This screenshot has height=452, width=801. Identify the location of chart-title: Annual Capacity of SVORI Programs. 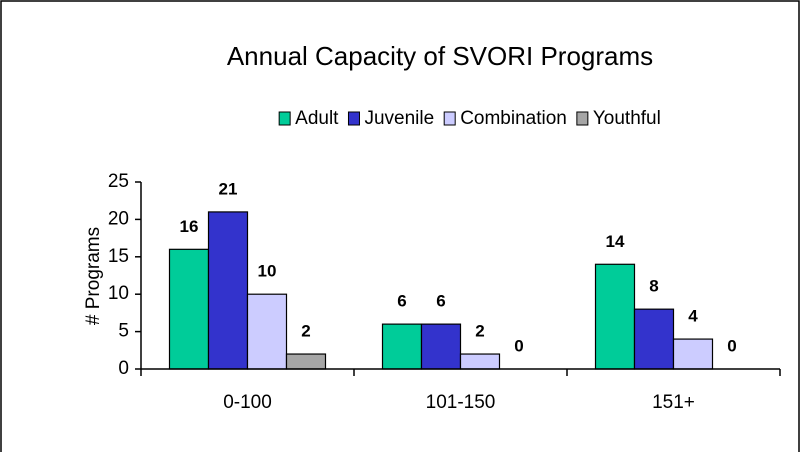
(440, 56).